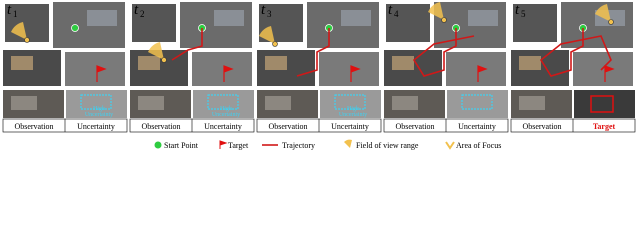 The width and height of the screenshot is (640, 240). I want to click on target-box, so click(602, 104).